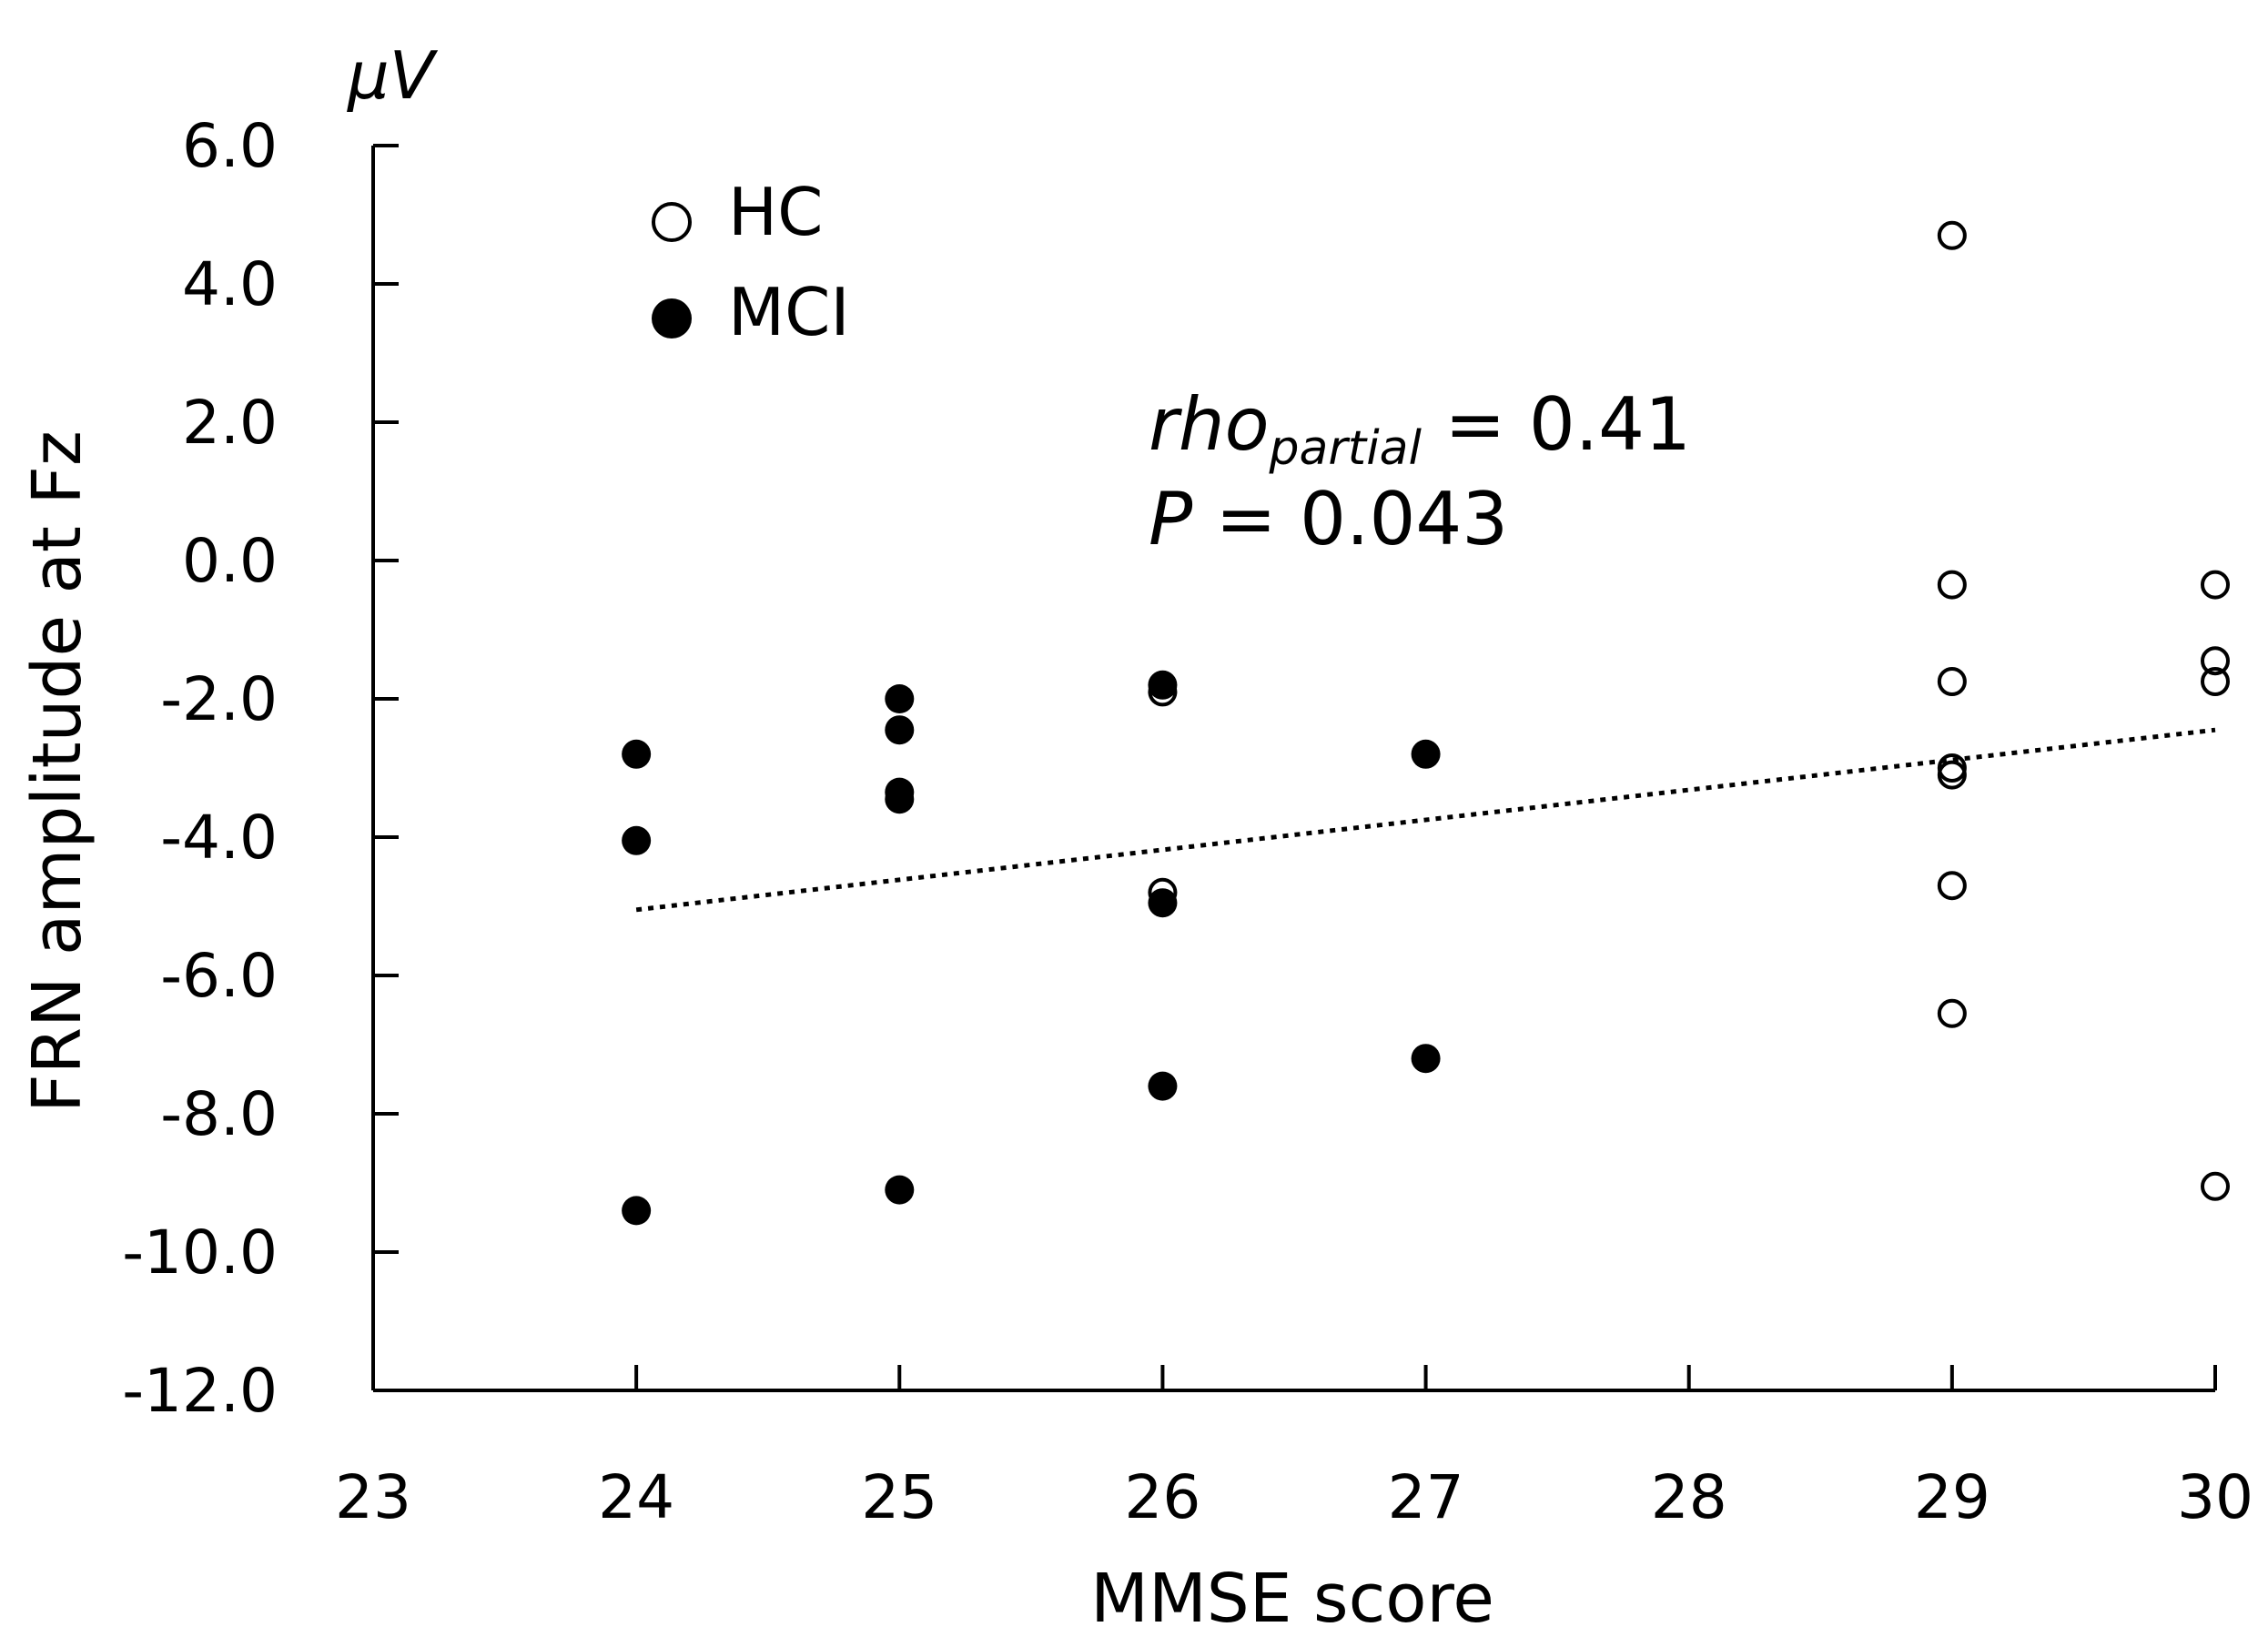 The image size is (2268, 1647). What do you see at coordinates (2215, 1497) in the screenshot?
I see `x-tick-label: 30` at bounding box center [2215, 1497].